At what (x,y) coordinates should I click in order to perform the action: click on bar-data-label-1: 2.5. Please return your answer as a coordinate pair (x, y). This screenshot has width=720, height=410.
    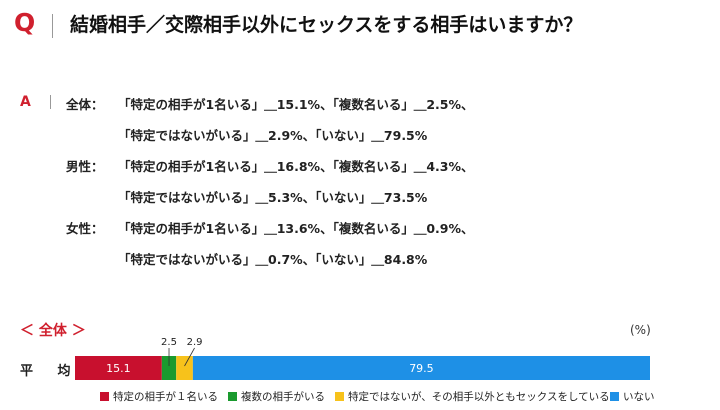
    Looking at the image, I should click on (169, 342).